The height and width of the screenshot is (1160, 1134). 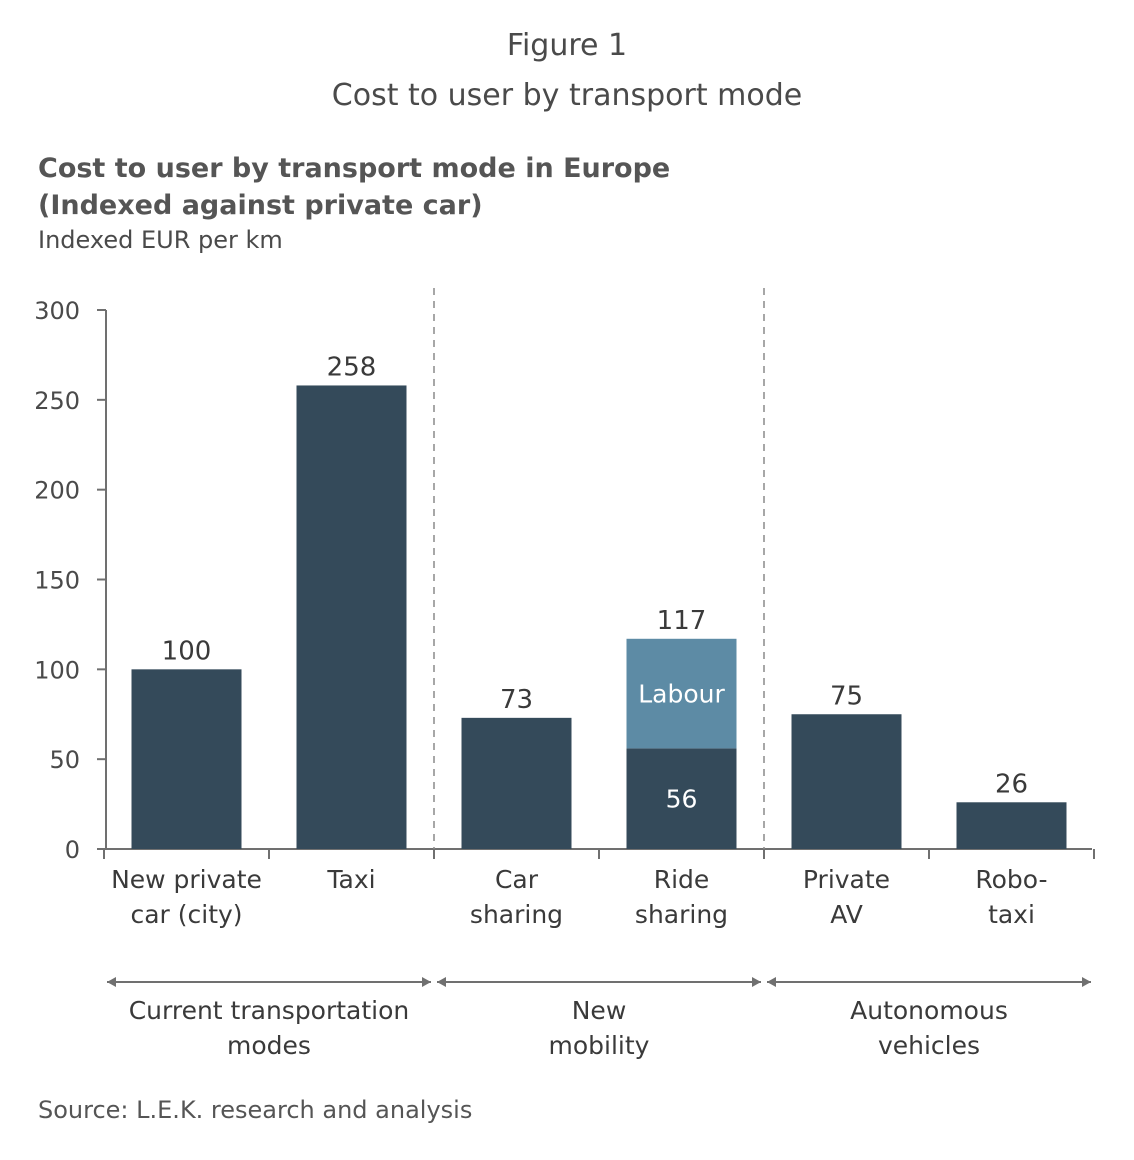 What do you see at coordinates (255, 1110) in the screenshot?
I see `source-note: Source: L.E.K. research and analysis` at bounding box center [255, 1110].